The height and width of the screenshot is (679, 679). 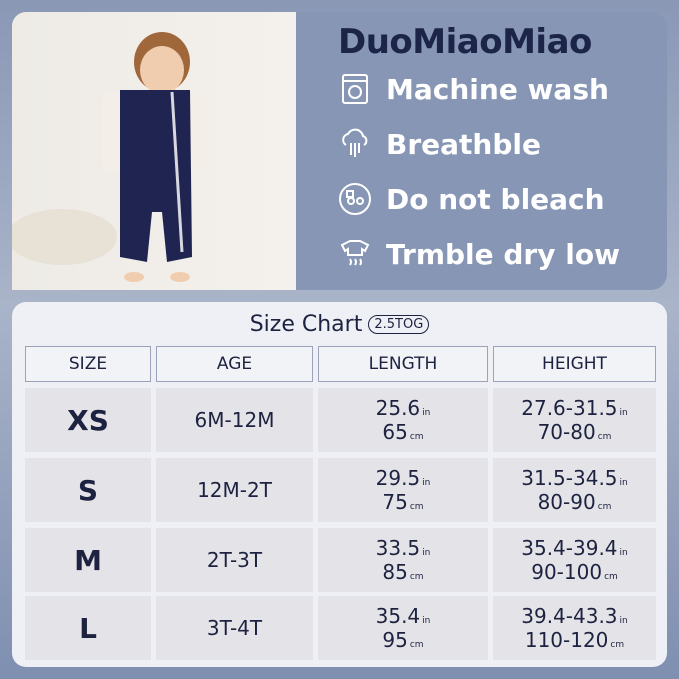 What do you see at coordinates (234, 364) in the screenshot?
I see `header-age: AGE` at bounding box center [234, 364].